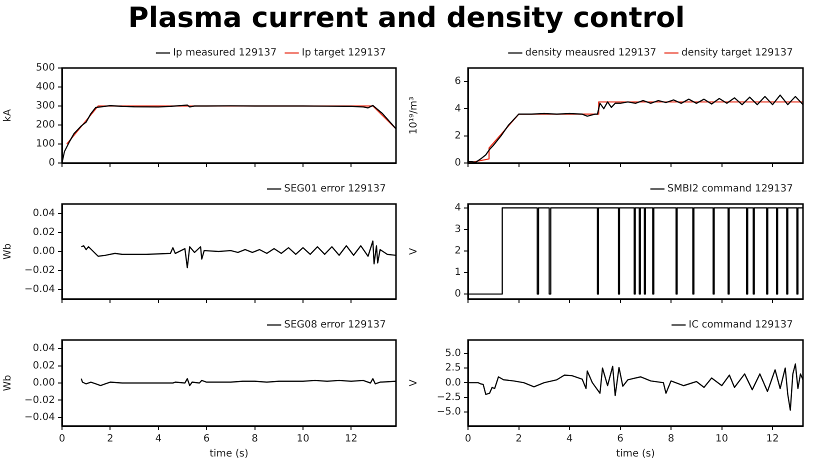  Describe the element at coordinates (335, 189) in the screenshot. I see `legend-label: SEG01 error 129137` at that location.